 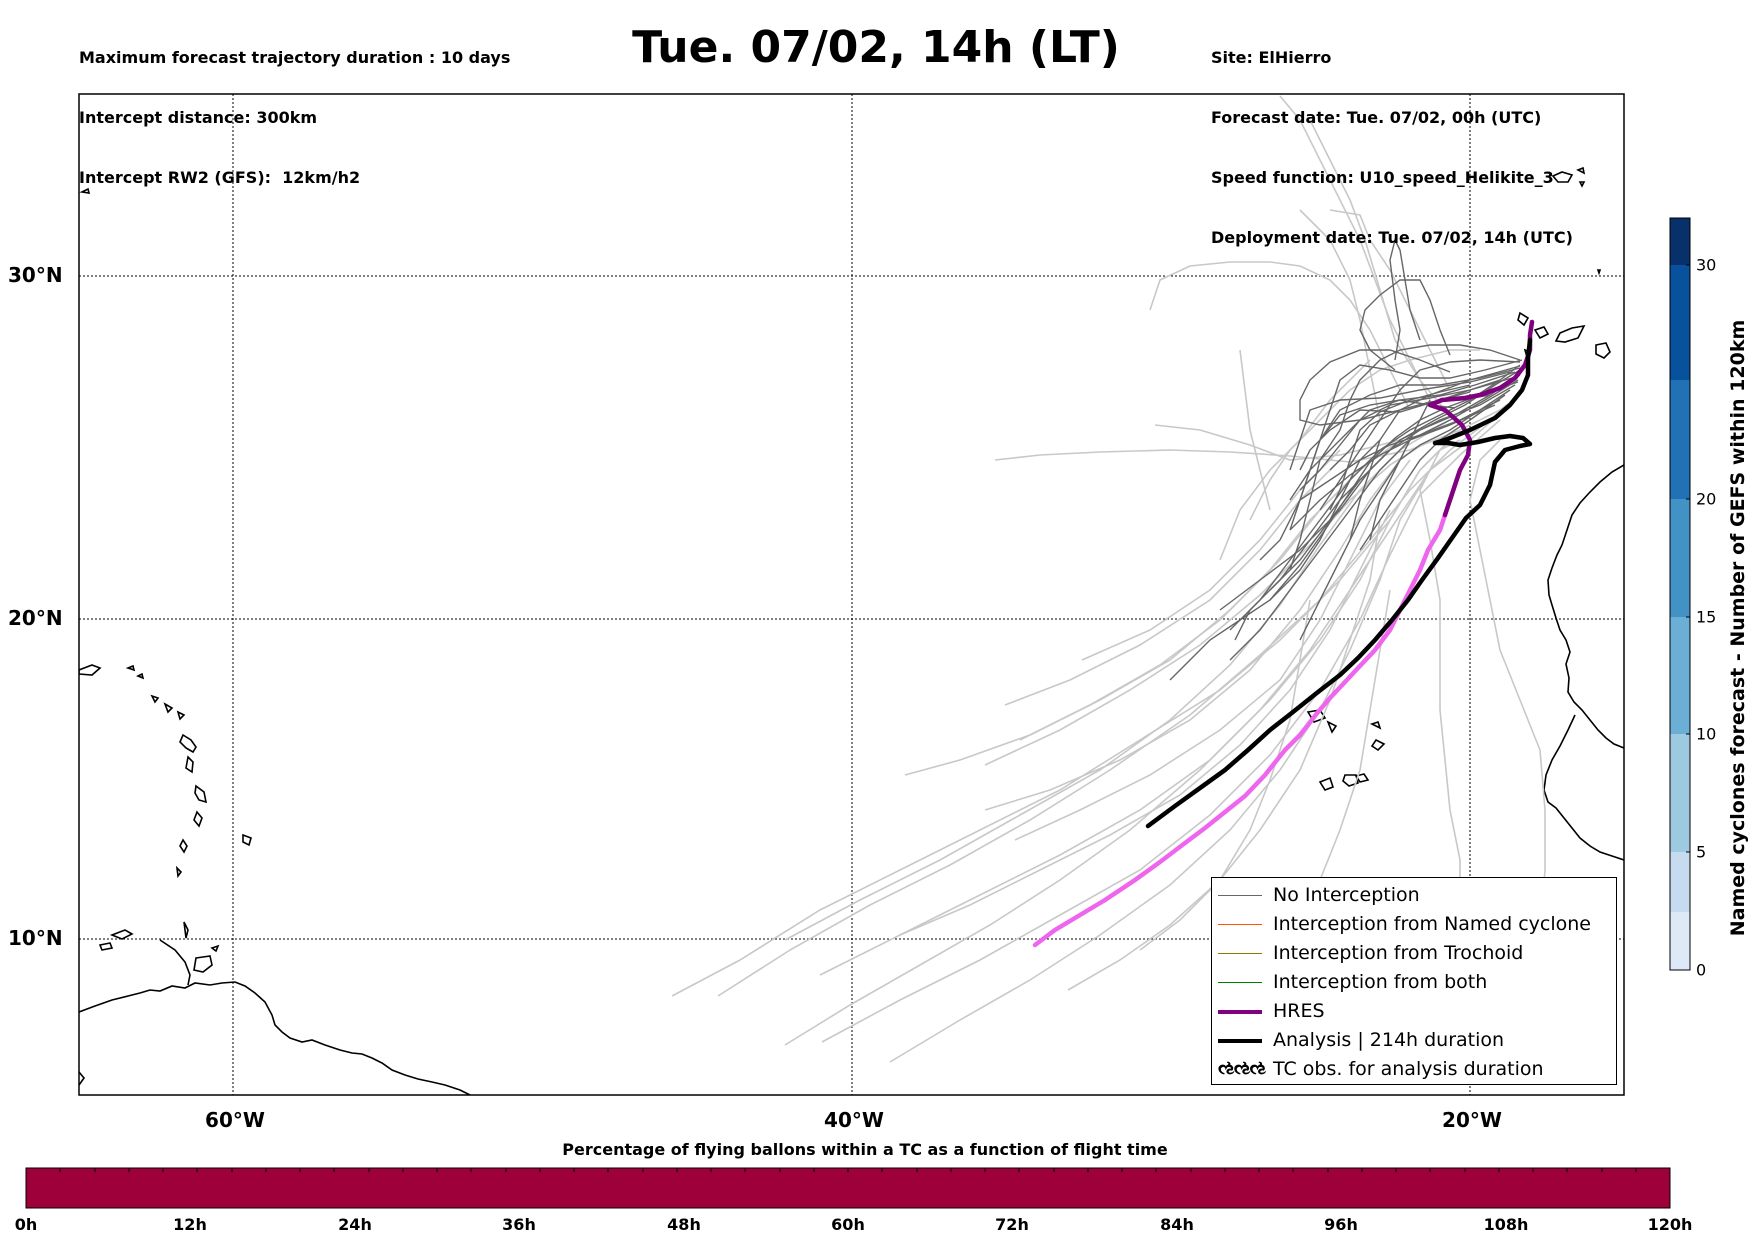 What do you see at coordinates (121, 934) in the screenshot?
I see `coast-isla-margarita` at bounding box center [121, 934].